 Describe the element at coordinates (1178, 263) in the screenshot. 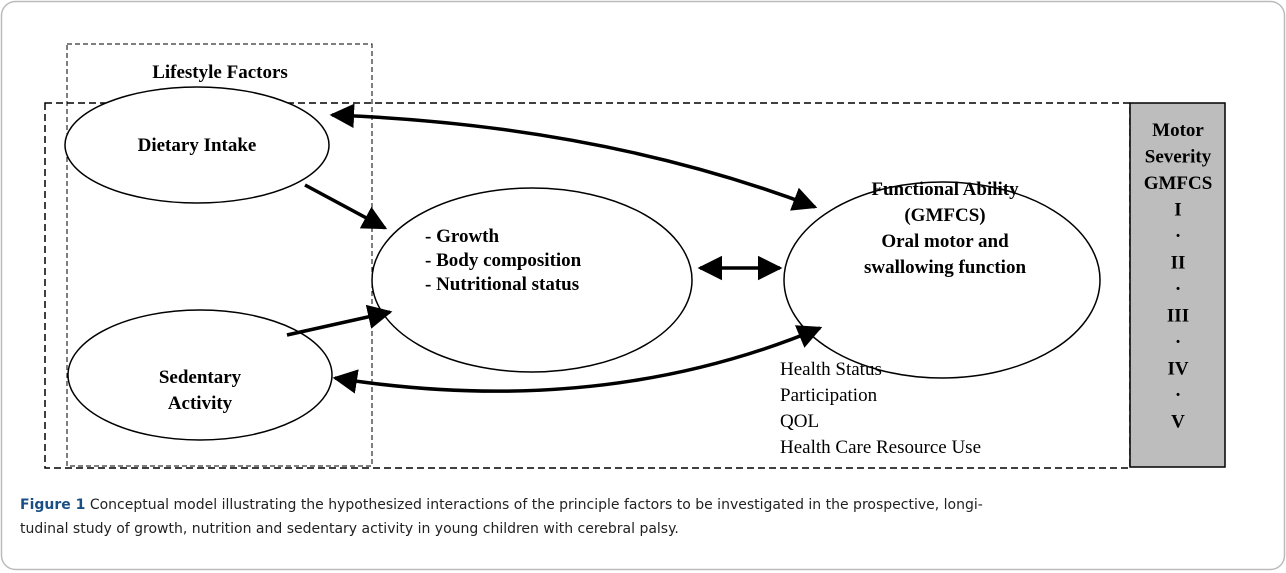

I see `severity-label: II` at that location.